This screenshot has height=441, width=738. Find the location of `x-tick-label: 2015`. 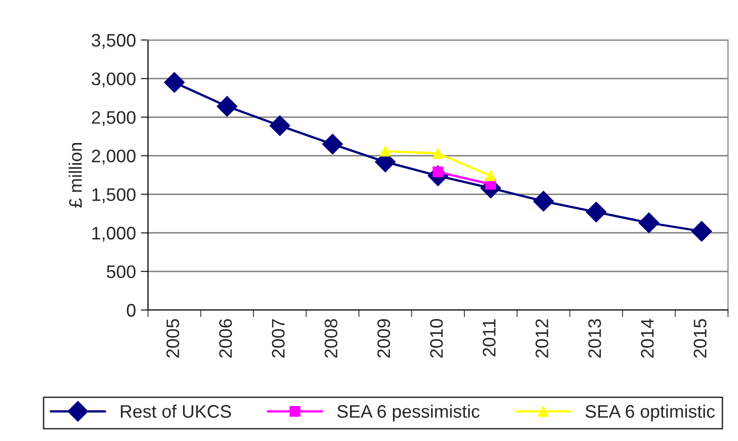

x-tick-label: 2015 is located at coordinates (700, 338).